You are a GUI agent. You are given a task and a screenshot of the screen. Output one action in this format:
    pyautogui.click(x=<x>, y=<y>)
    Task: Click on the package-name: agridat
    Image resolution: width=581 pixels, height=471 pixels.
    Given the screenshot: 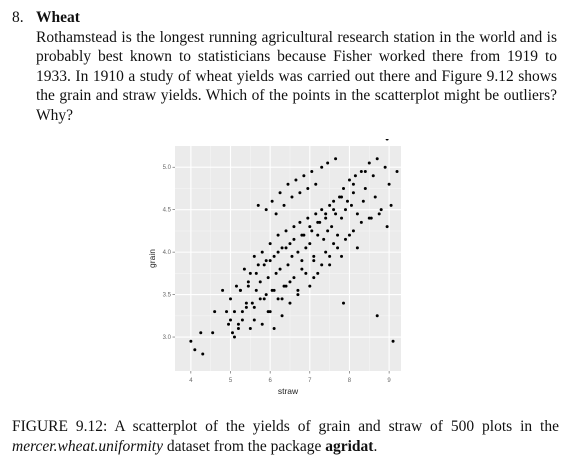 What is the action you would take?
    pyautogui.click(x=349, y=446)
    